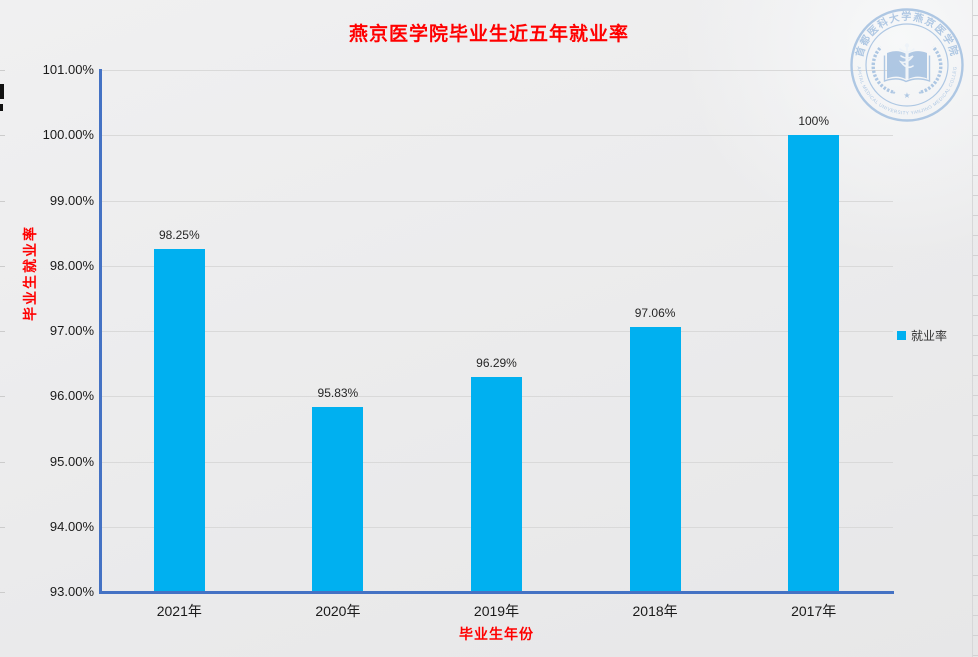 The width and height of the screenshot is (978, 657). Describe the element at coordinates (338, 611) in the screenshot. I see `x-tick-label: 2020年` at that location.